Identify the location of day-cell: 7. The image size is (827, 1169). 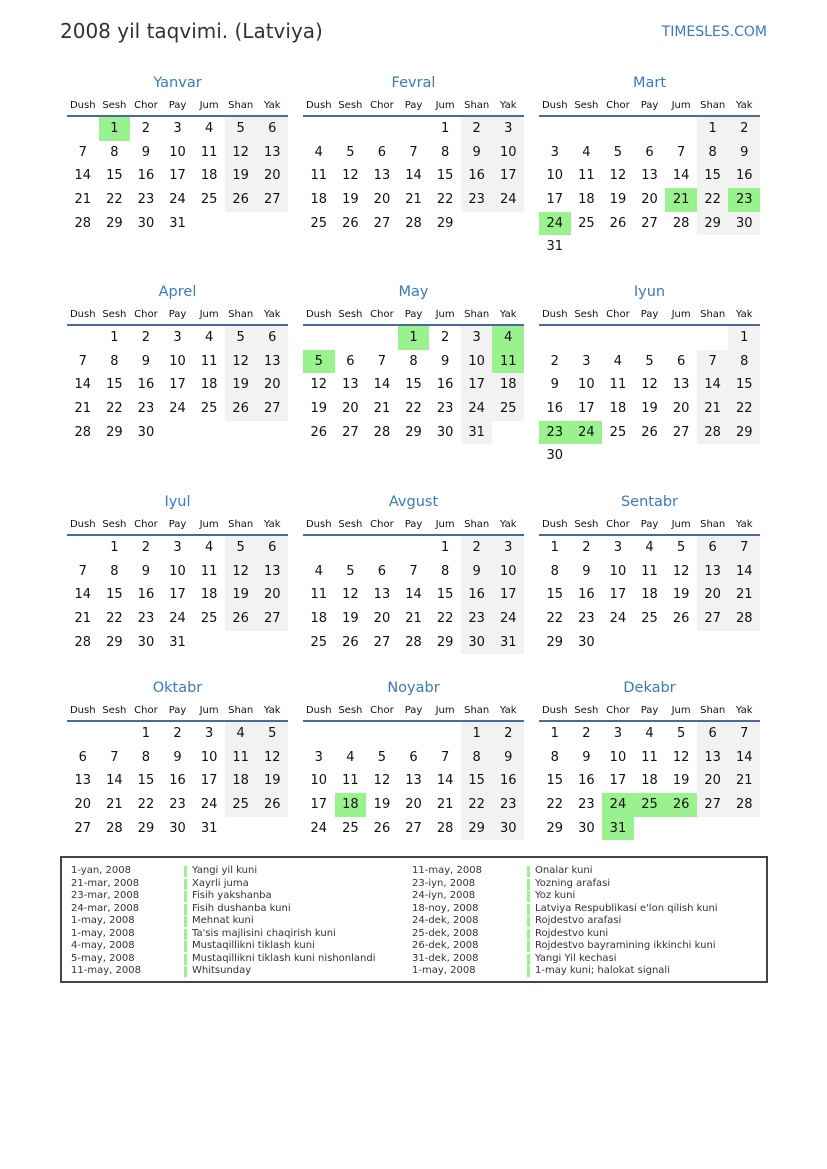
(114, 757).